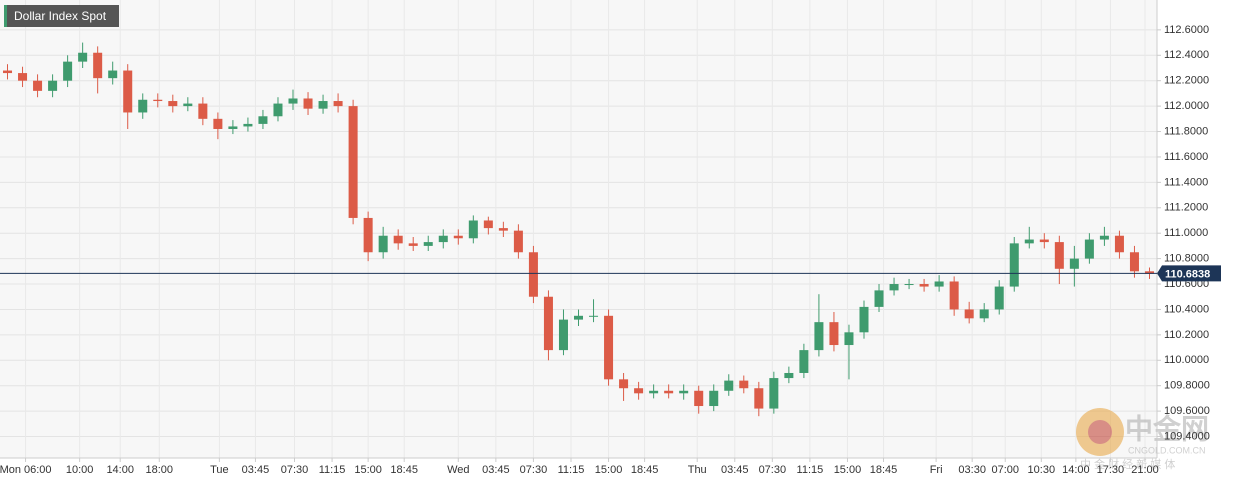 This screenshot has height=483, width=1235. What do you see at coordinates (1186, 335) in the screenshot?
I see `y-tick-label: 110.2000` at bounding box center [1186, 335].